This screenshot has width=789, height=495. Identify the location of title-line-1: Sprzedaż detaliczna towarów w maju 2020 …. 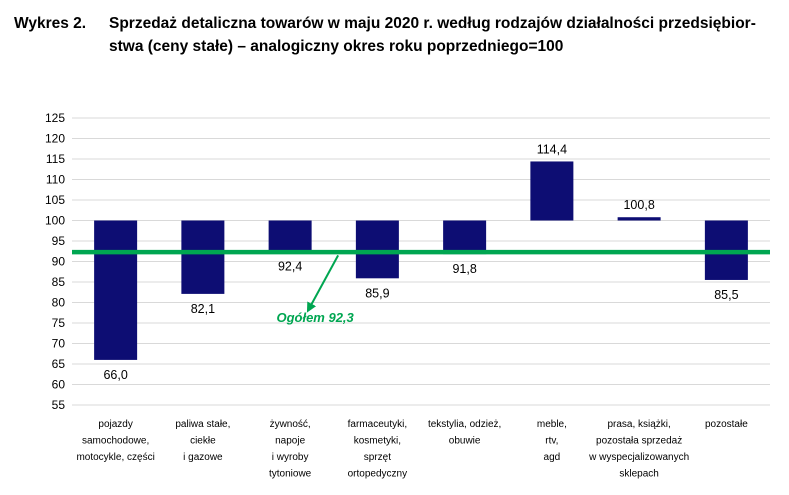
(432, 23).